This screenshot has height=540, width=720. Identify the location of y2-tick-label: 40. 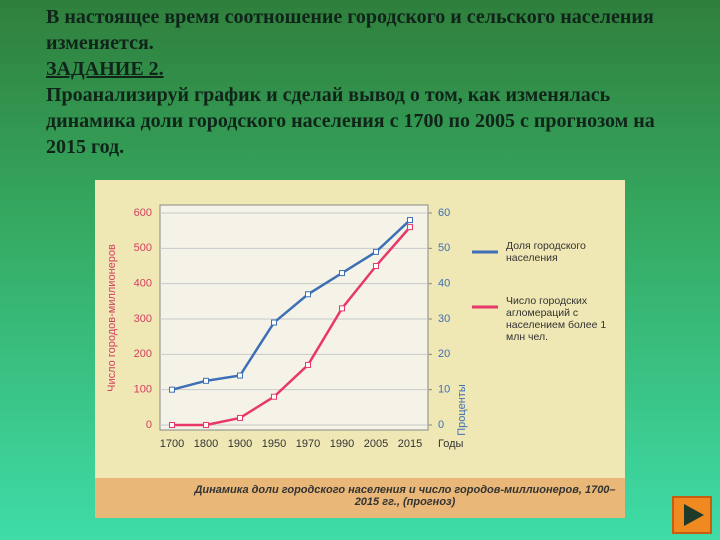
(444, 284).